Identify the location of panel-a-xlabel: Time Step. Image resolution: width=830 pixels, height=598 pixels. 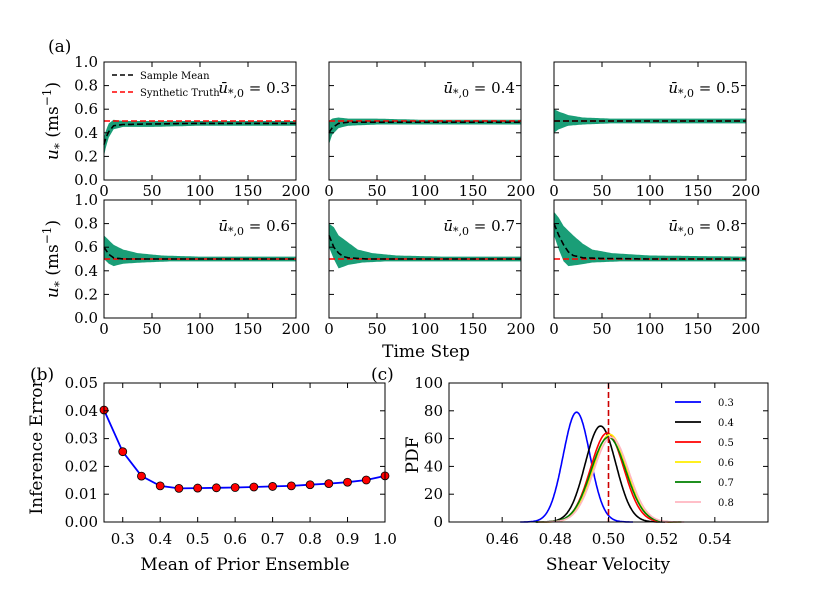
(426, 352).